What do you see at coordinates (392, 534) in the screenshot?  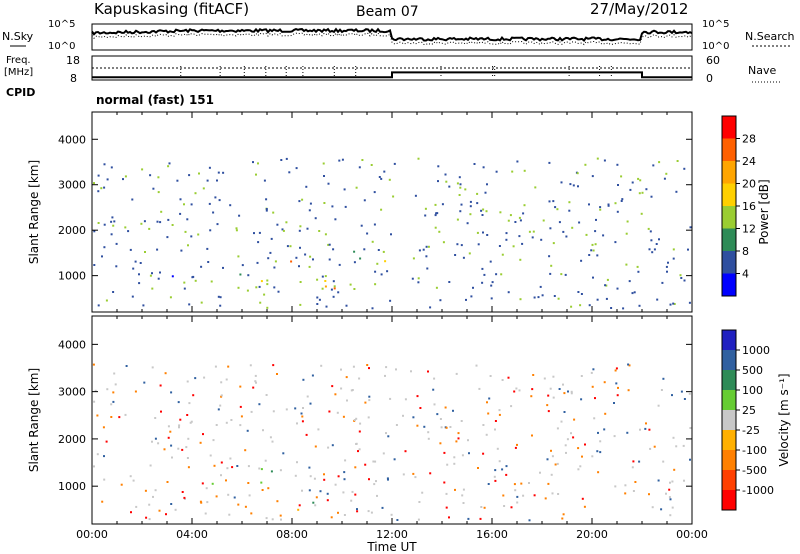 I see `x-tick-label: 12:00` at bounding box center [392, 534].